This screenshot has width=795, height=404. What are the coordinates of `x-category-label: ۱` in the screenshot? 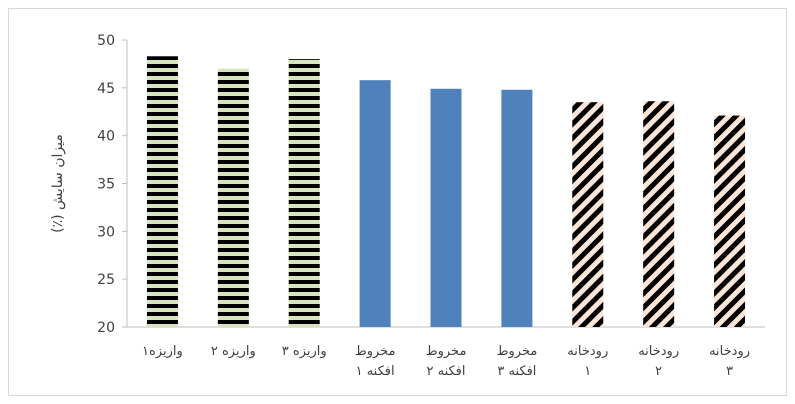 It's located at (587, 371).